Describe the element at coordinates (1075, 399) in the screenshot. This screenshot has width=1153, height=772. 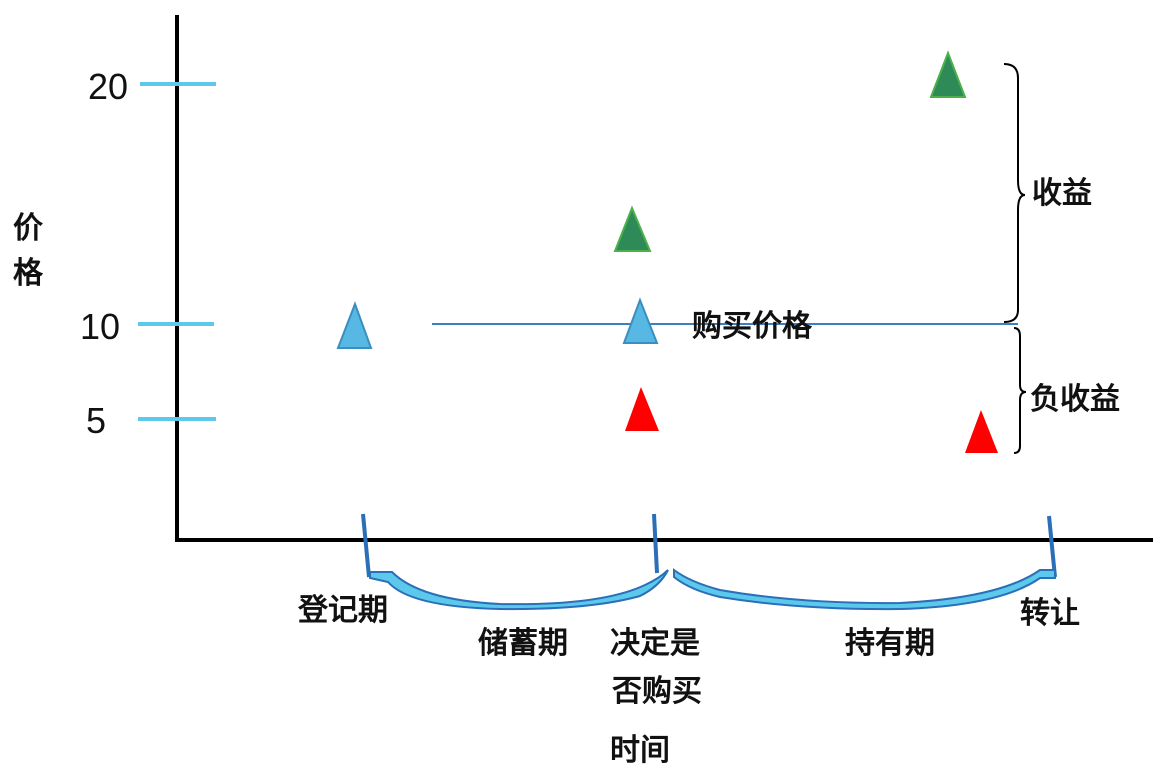
I see `loss-label: 负收益` at that location.